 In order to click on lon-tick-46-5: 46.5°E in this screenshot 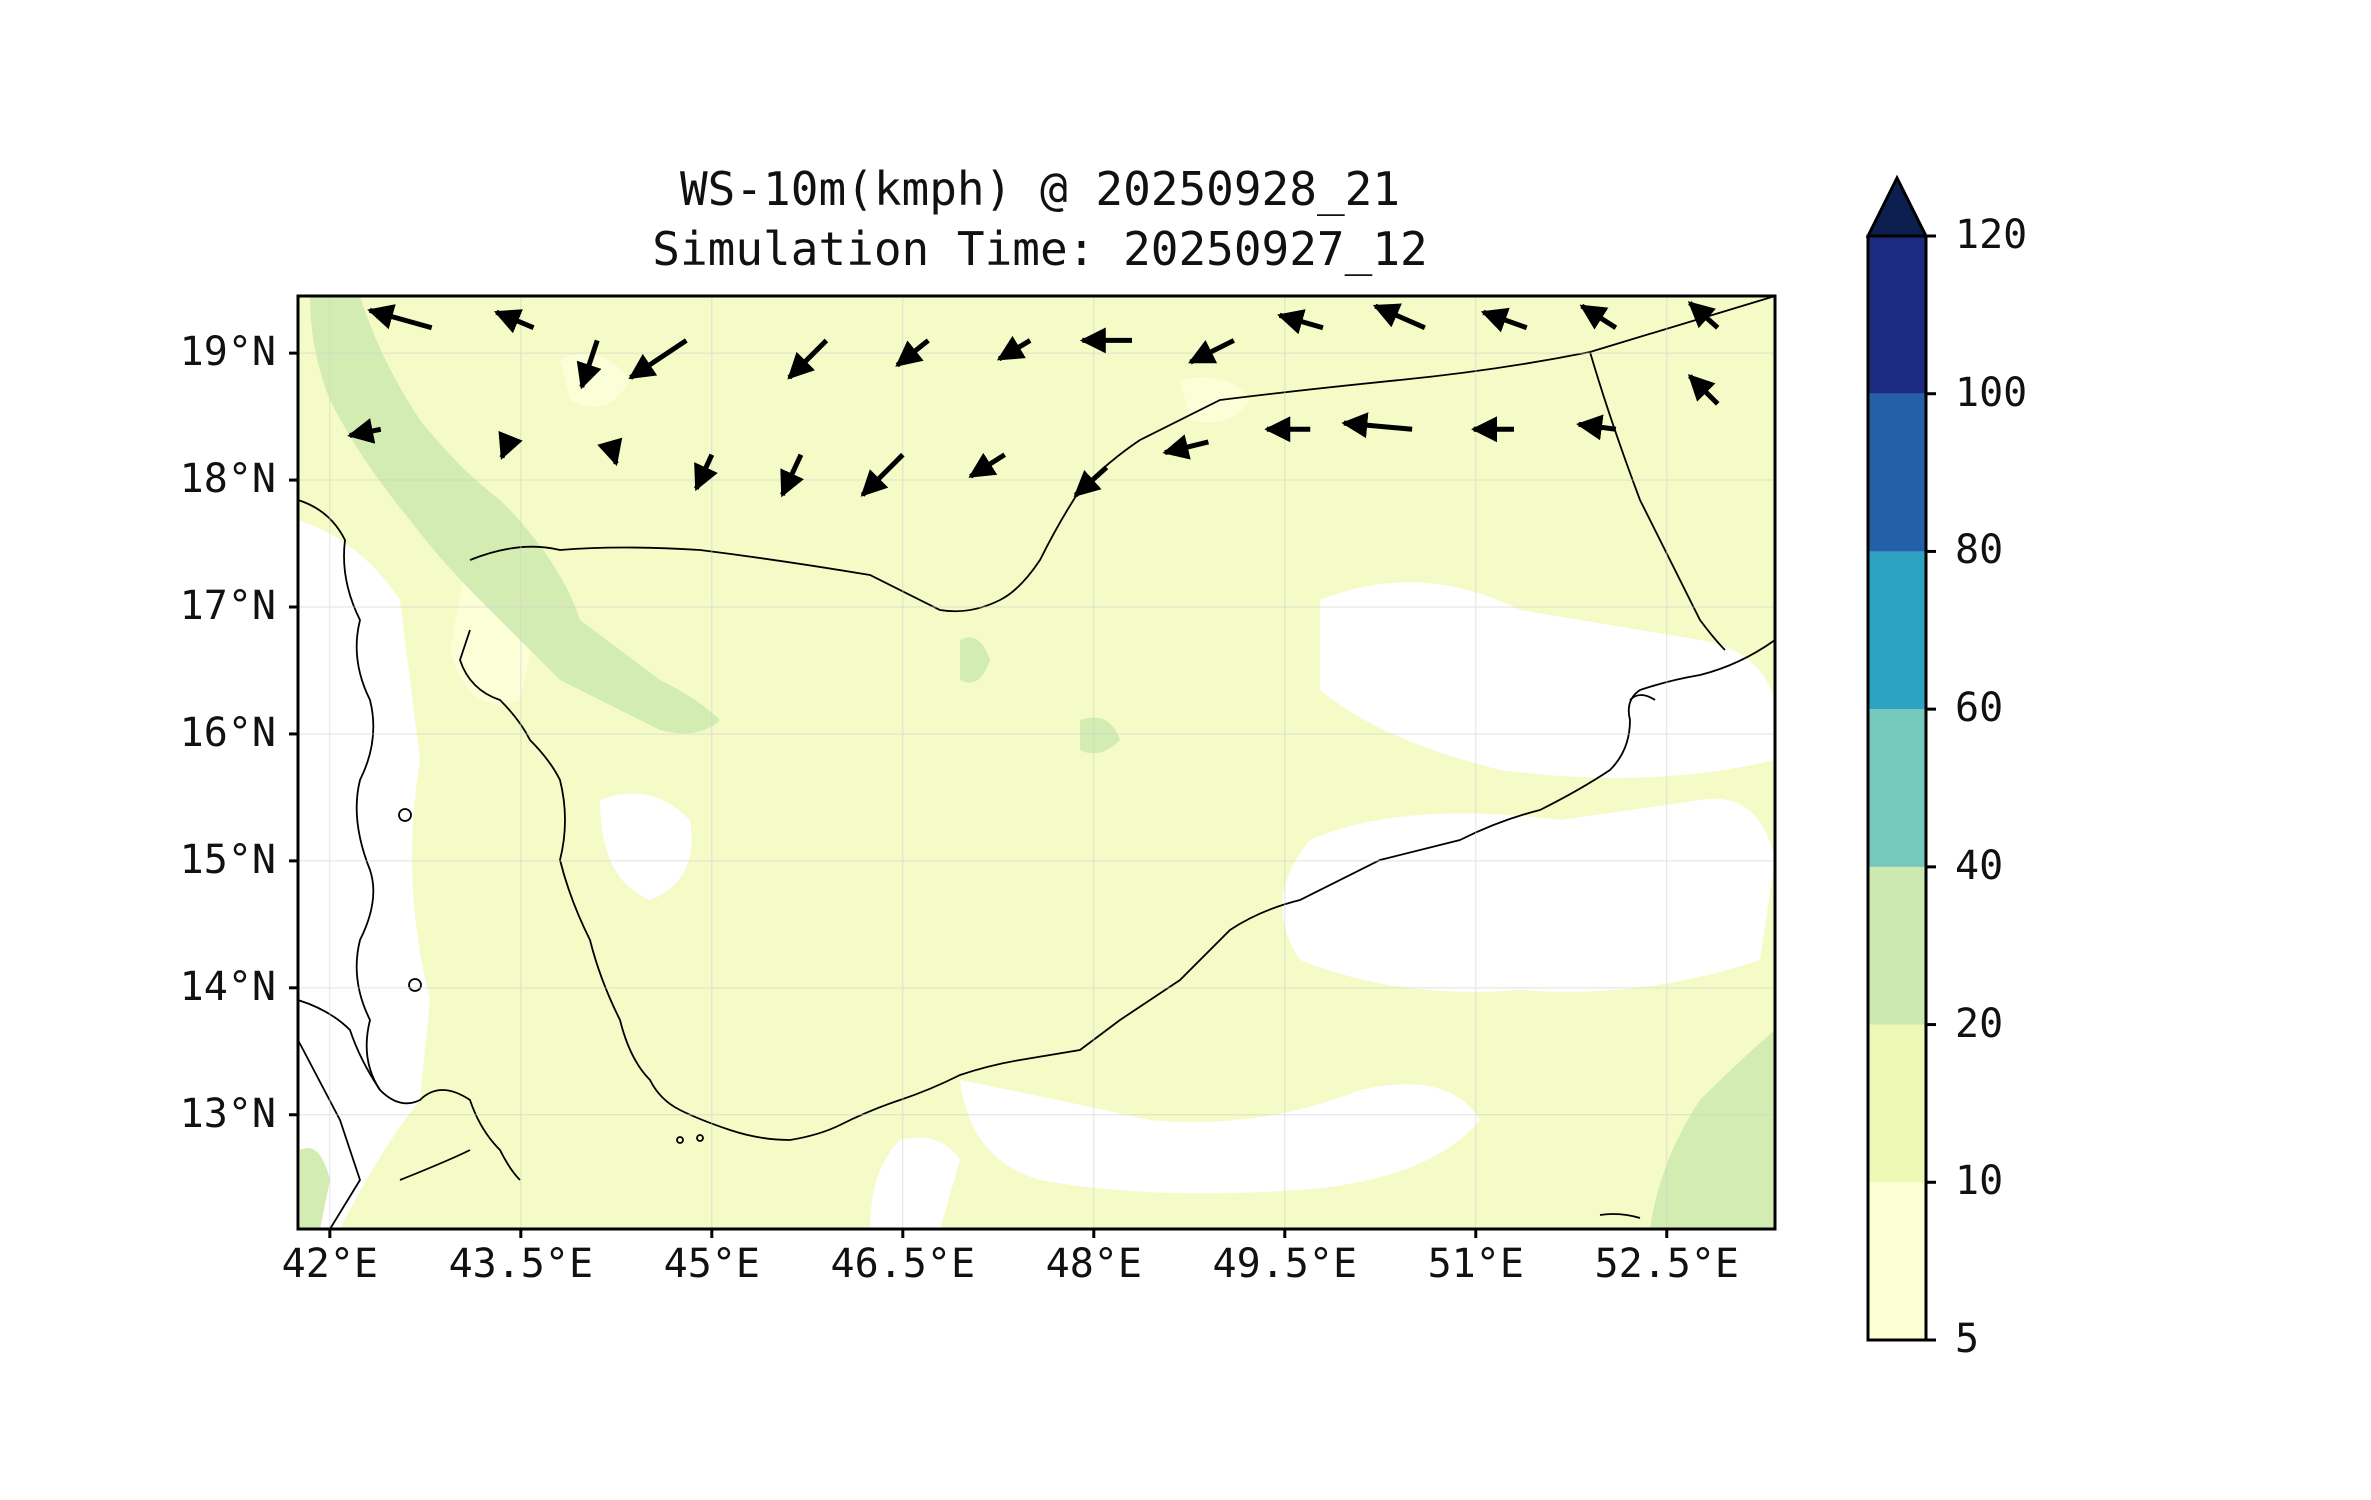, I will do `click(903, 1264)`.